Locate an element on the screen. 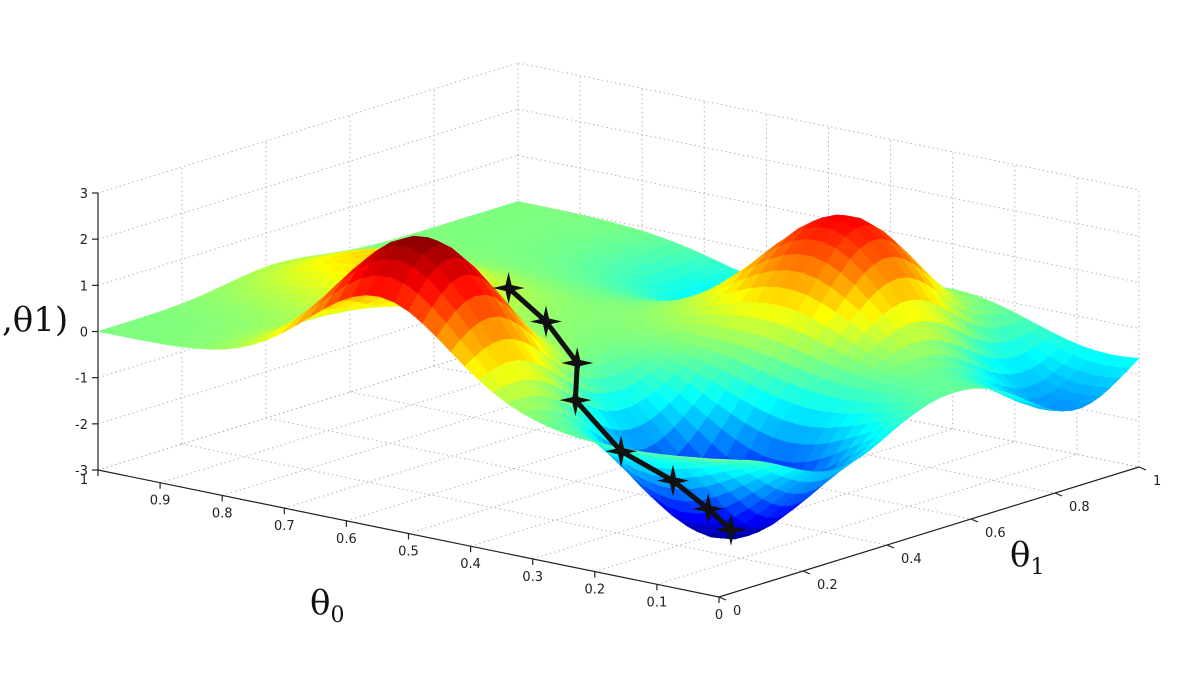 The height and width of the screenshot is (679, 1200). surface-cell is located at coordinates (716, 460).